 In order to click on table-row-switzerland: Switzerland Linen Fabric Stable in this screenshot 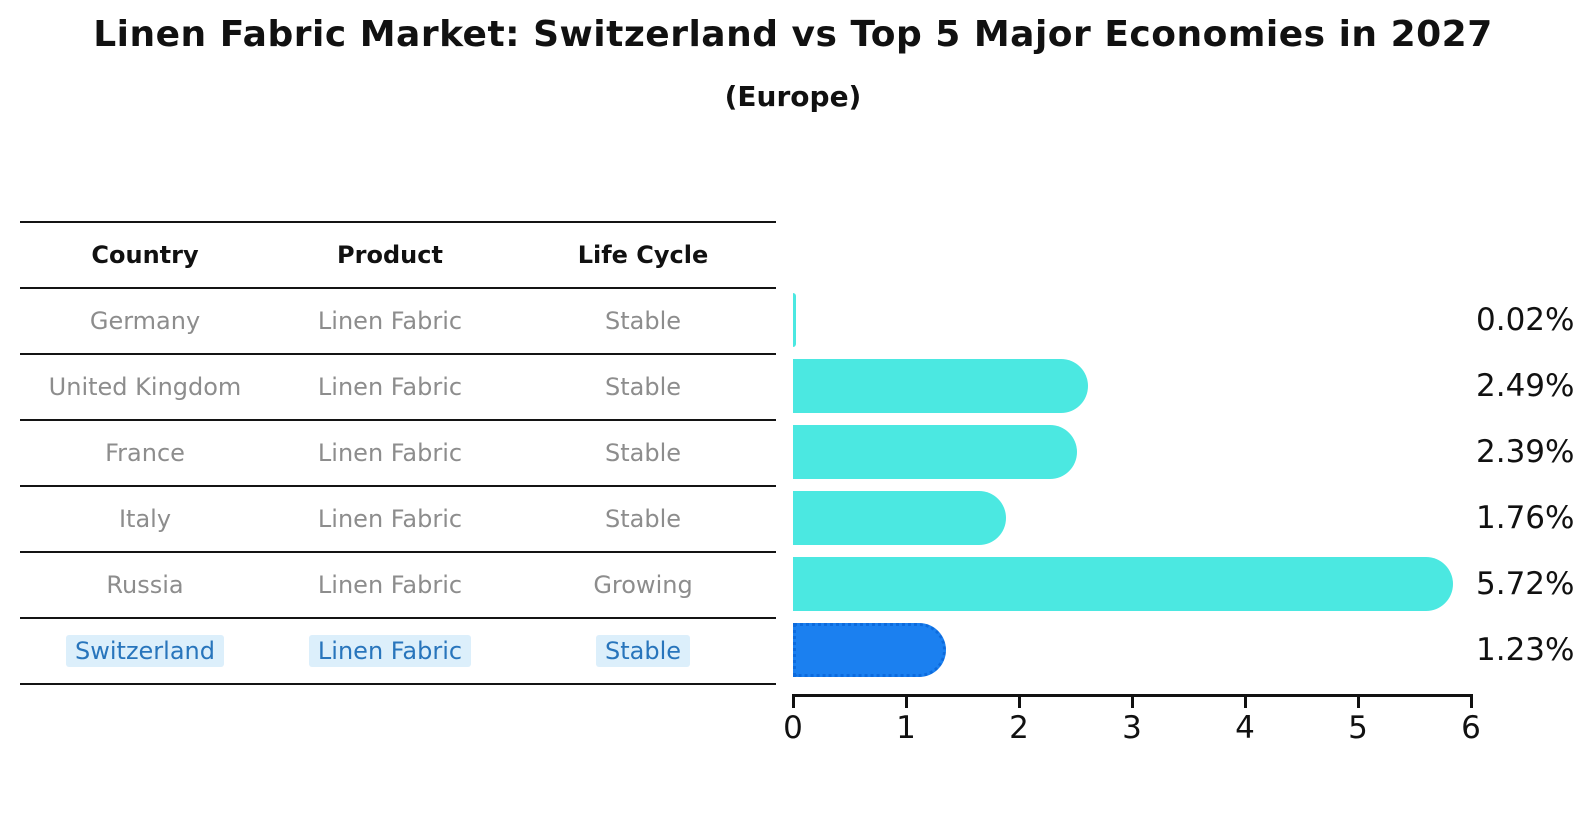, I will do `click(398, 652)`.